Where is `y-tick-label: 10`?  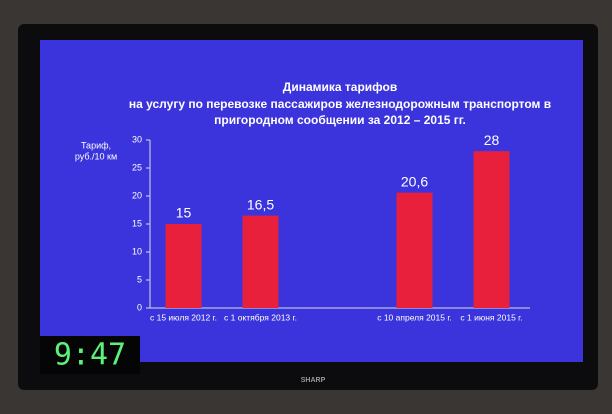 y-tick-label: 10 is located at coordinates (137, 251).